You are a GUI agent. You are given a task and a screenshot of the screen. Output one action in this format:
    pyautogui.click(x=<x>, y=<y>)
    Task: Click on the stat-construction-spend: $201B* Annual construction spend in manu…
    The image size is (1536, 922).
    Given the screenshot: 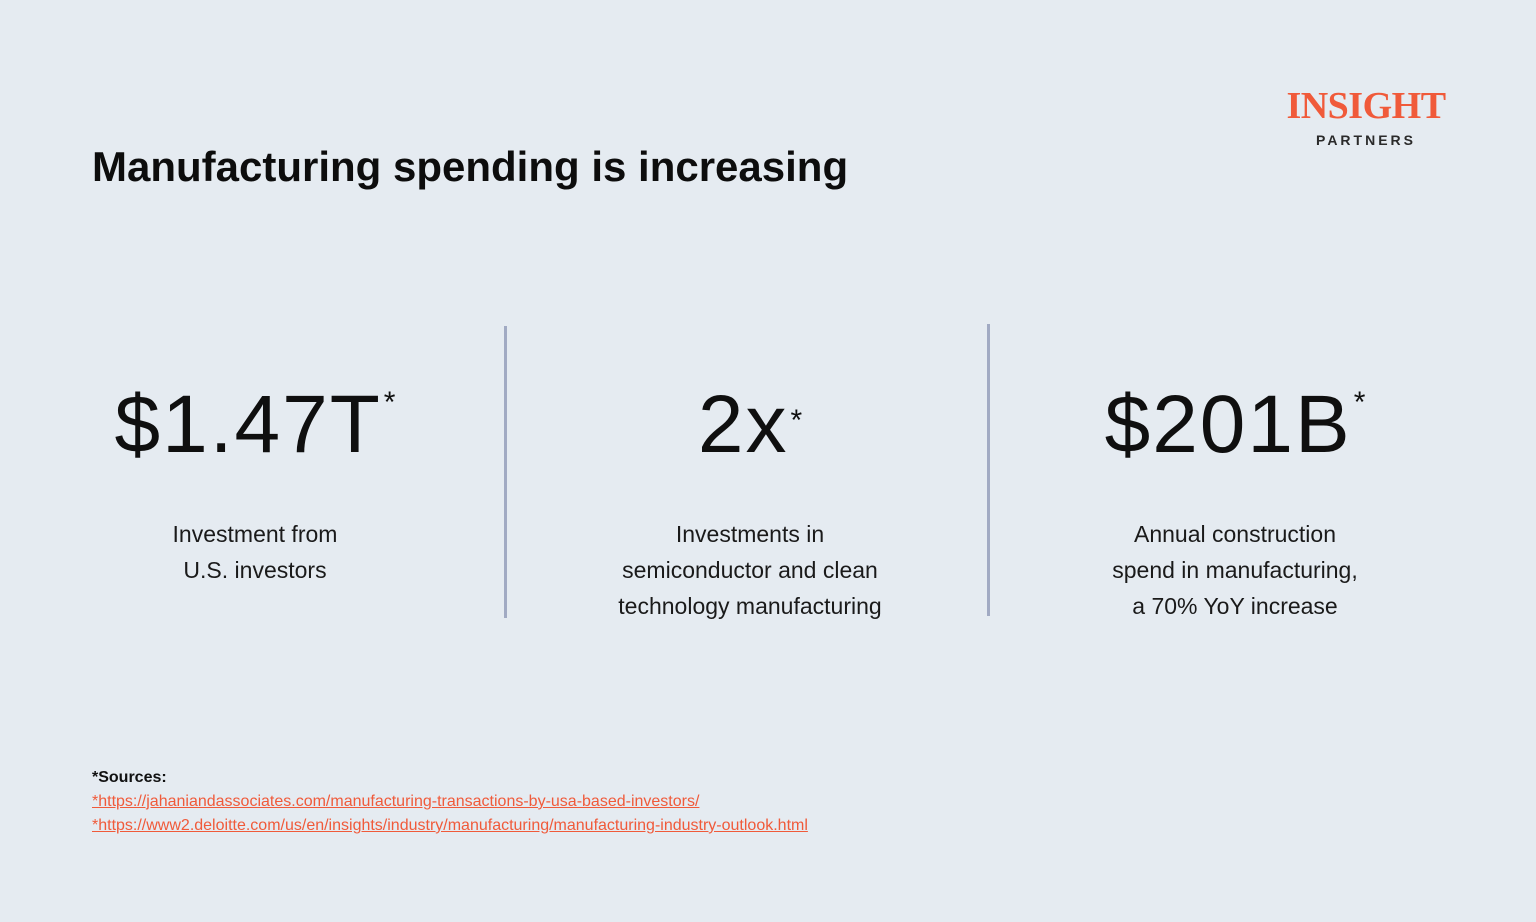 What is the action you would take?
    pyautogui.click(x=1235, y=502)
    